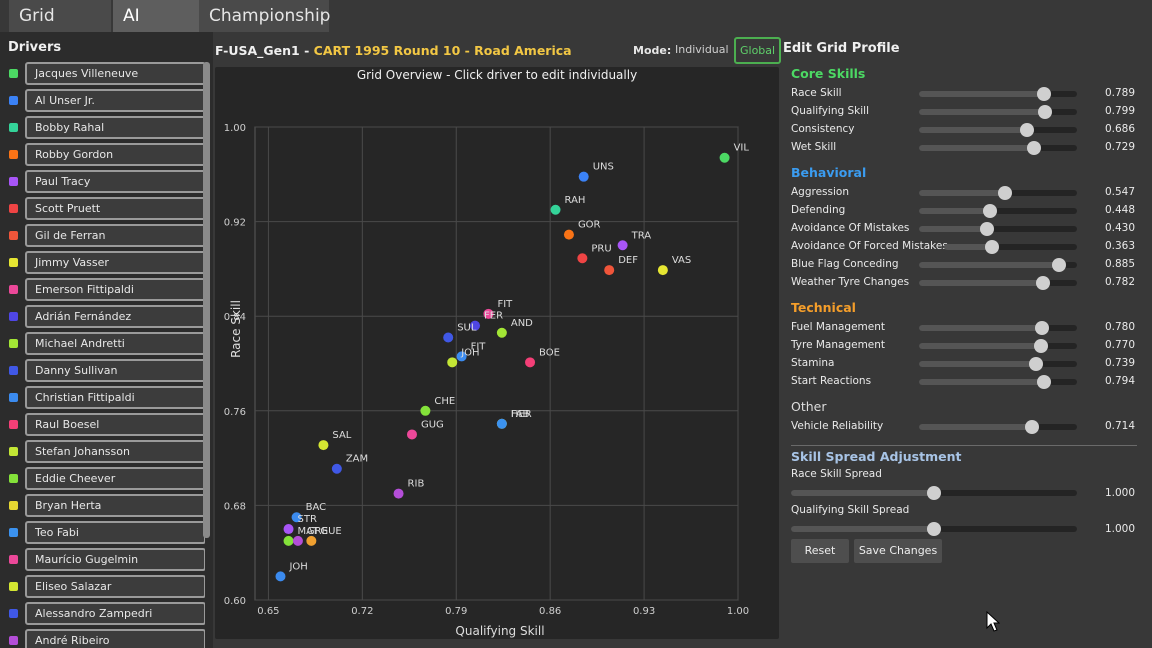 Image resolution: width=1152 pixels, height=648 pixels. I want to click on driver-item: Emerson Fittipaldi, so click(104, 289).